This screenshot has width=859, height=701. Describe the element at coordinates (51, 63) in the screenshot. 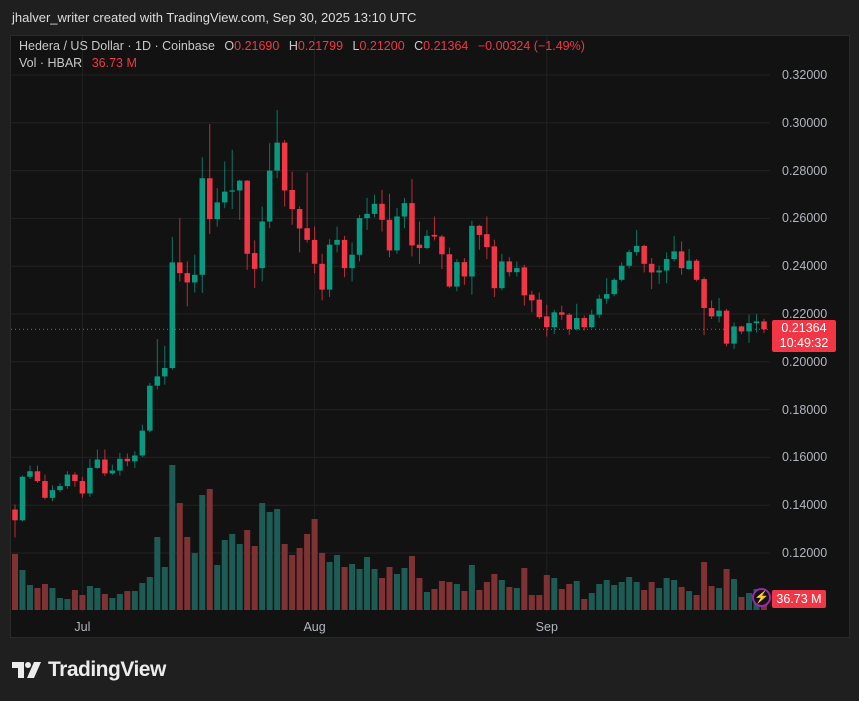

I see `volume-title: Vol · HBAR` at that location.